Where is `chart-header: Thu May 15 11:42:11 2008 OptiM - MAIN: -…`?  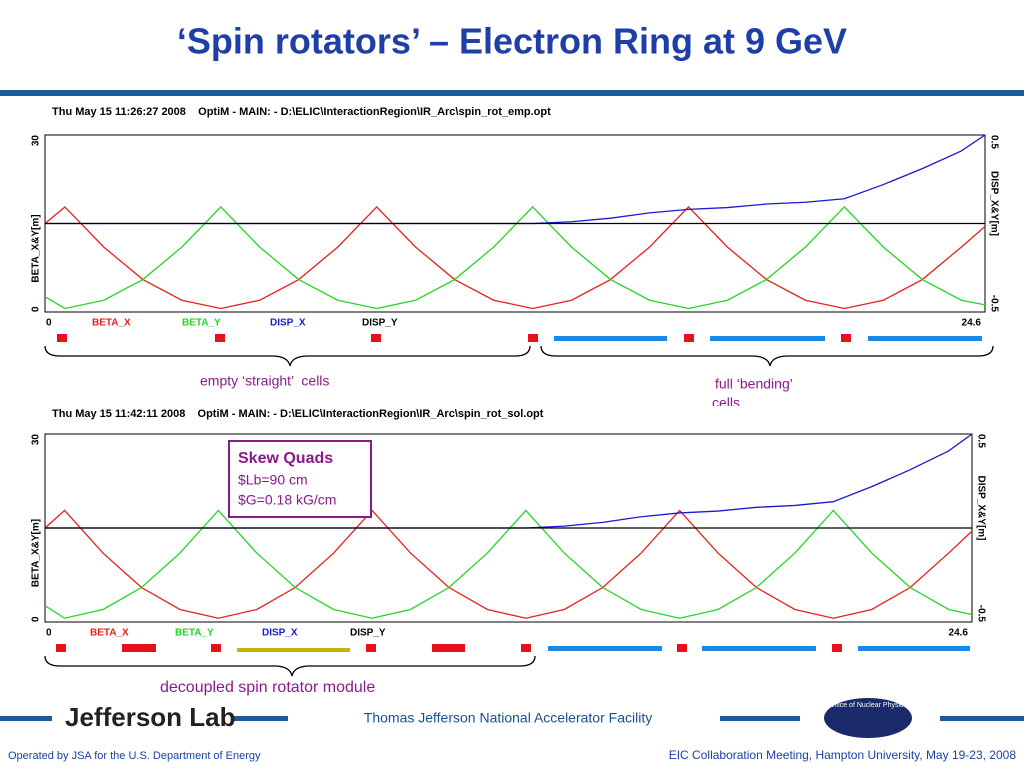
chart-header: Thu May 15 11:42:11 2008 OptiM - MAIN: -… is located at coordinates (298, 414).